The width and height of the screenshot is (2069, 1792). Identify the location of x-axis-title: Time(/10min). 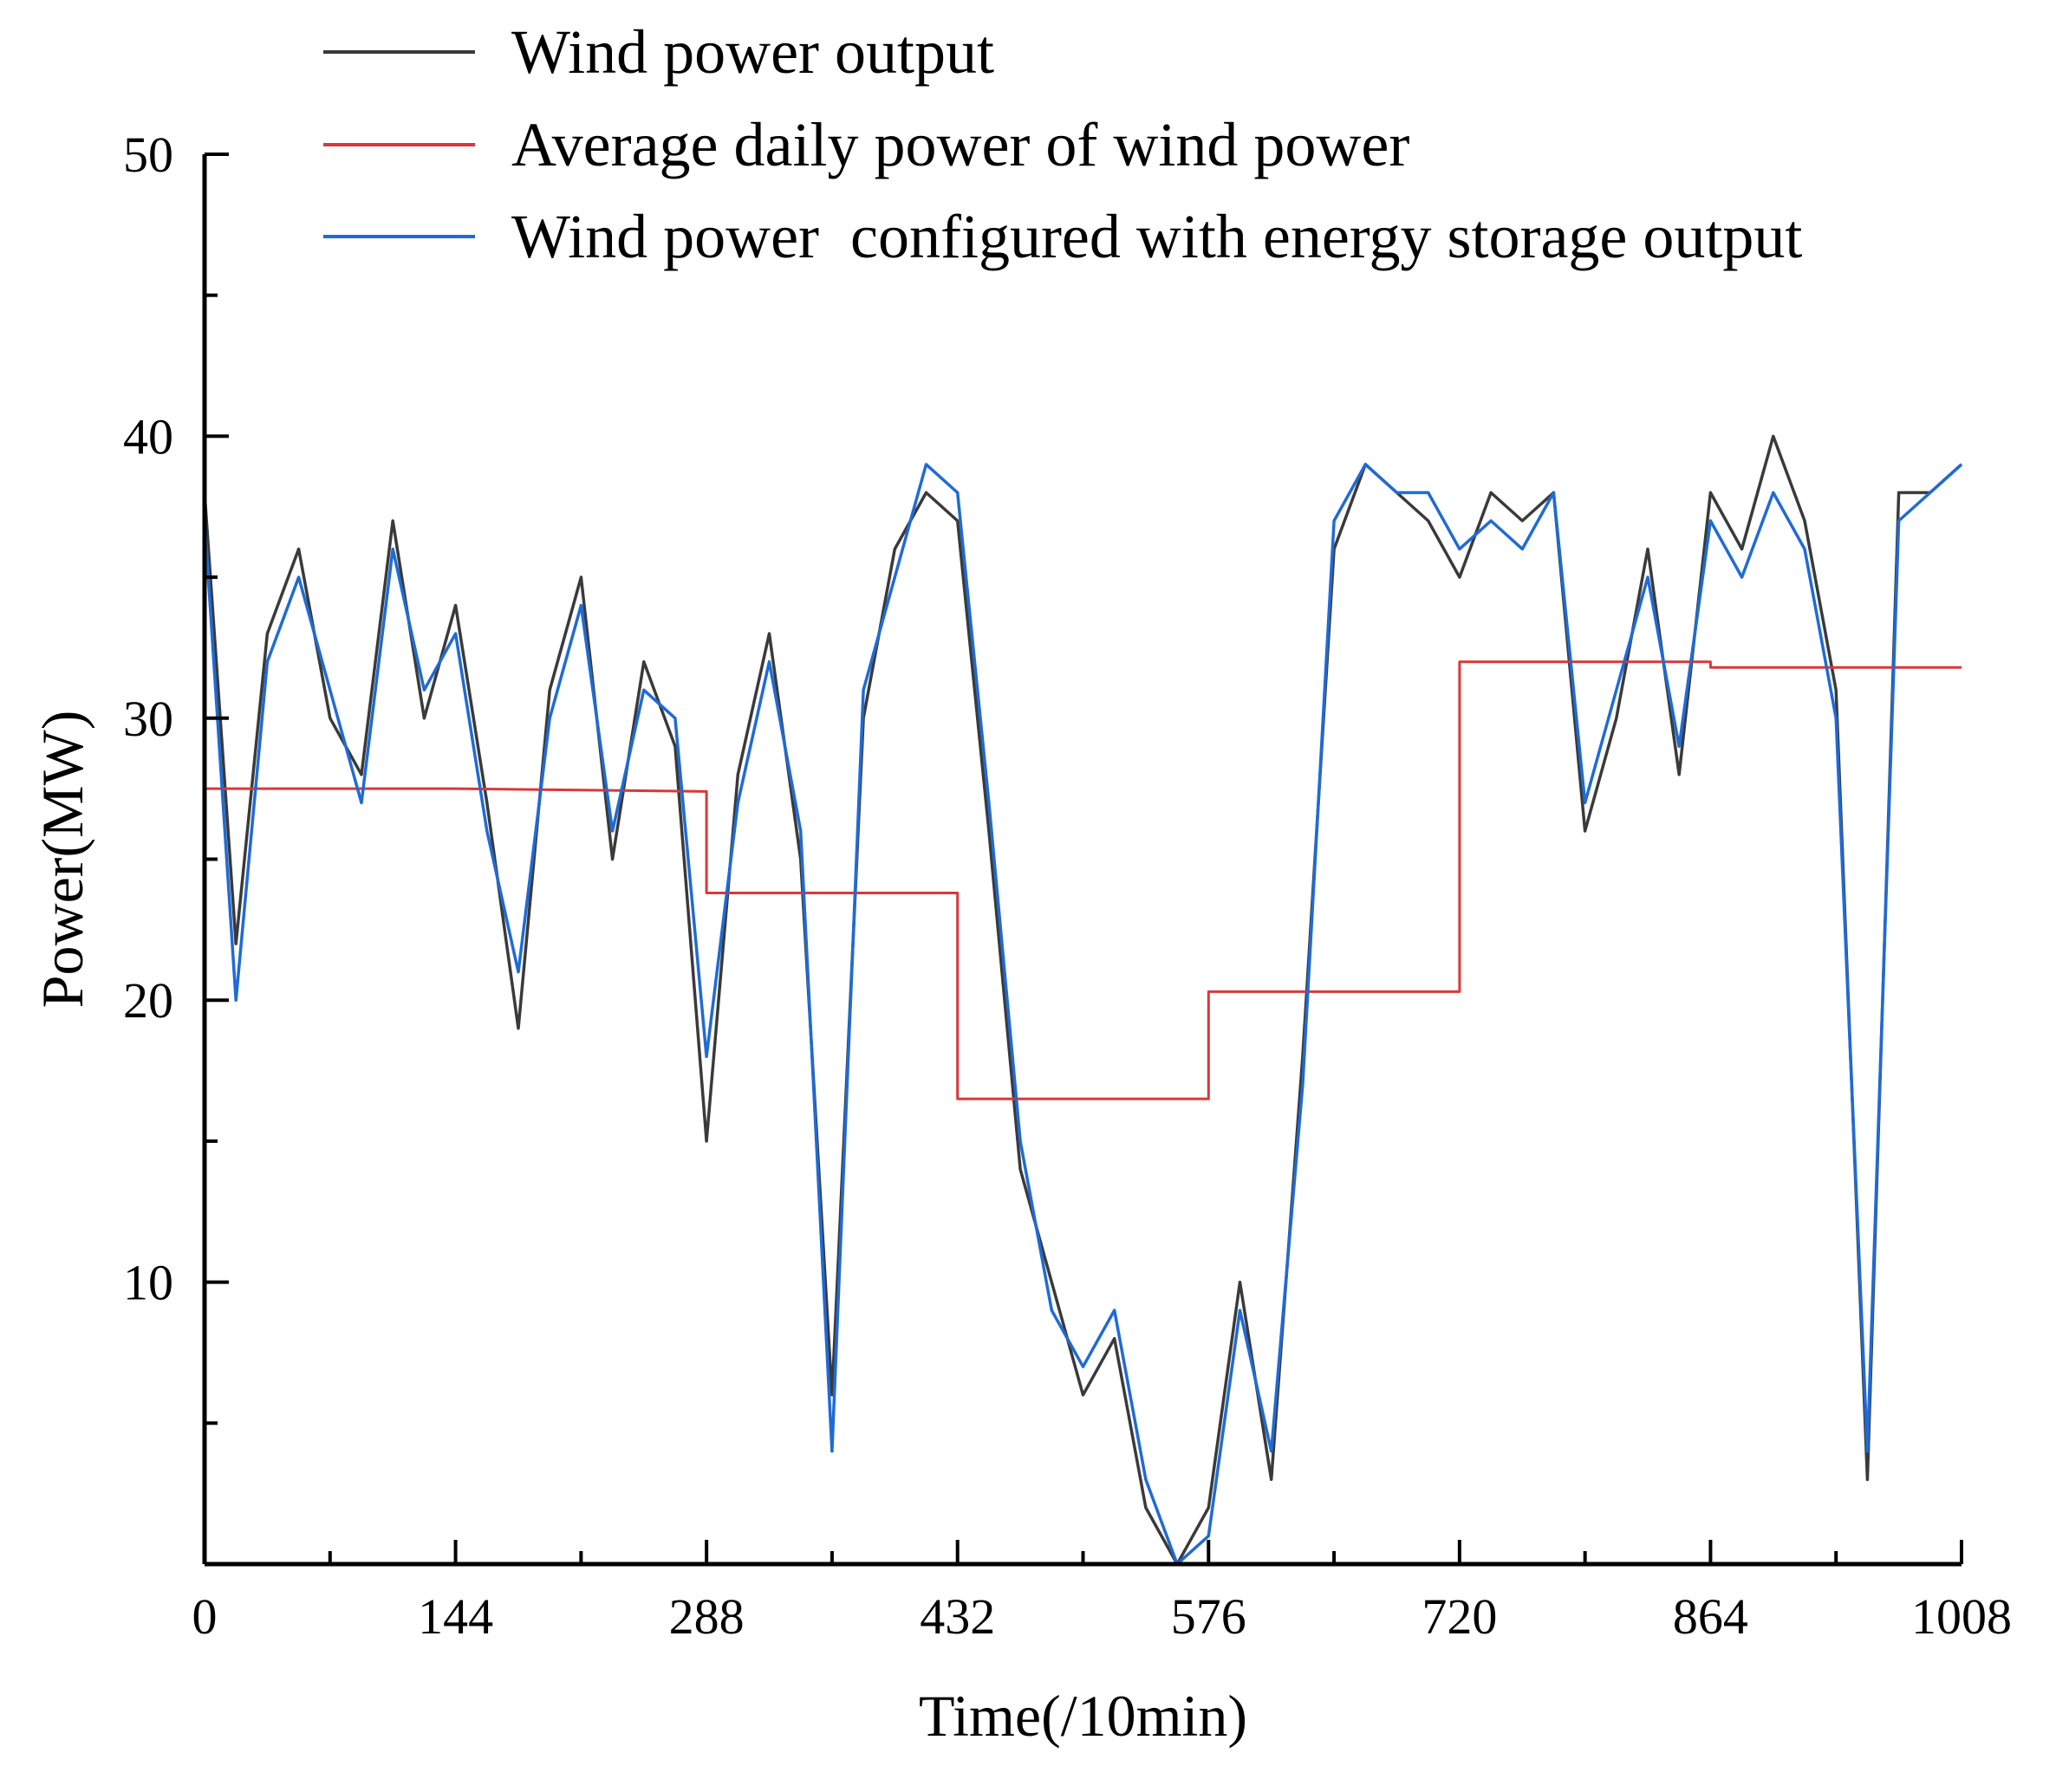
(1083, 1716).